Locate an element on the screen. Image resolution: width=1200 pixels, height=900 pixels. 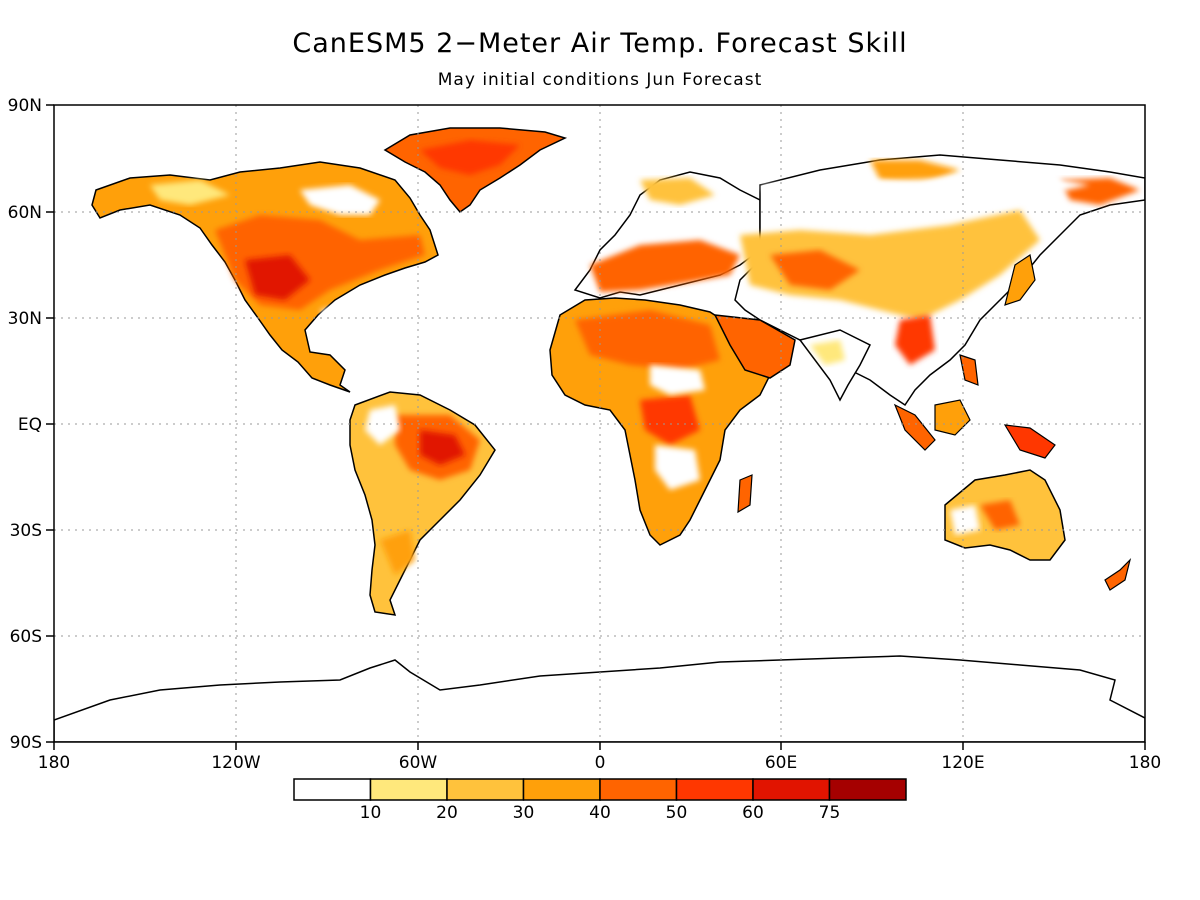
lon-label: 120E is located at coordinates (962, 763).